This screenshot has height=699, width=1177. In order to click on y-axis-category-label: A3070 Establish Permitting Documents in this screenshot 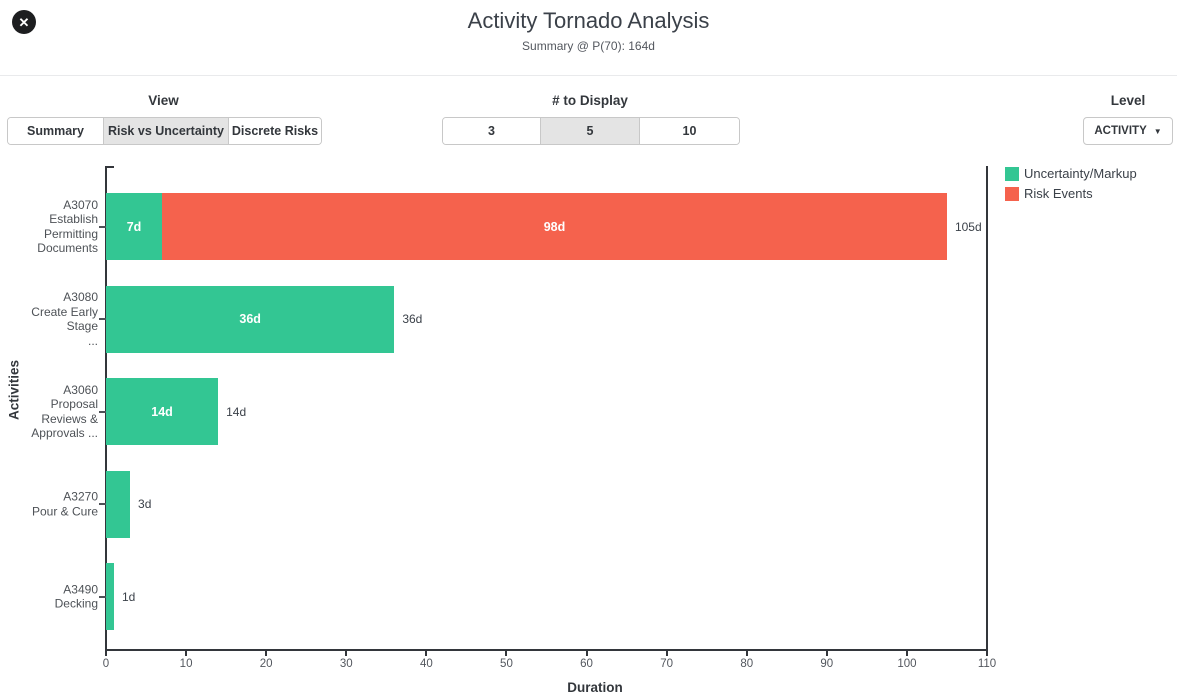, I will do `click(67, 226)`.